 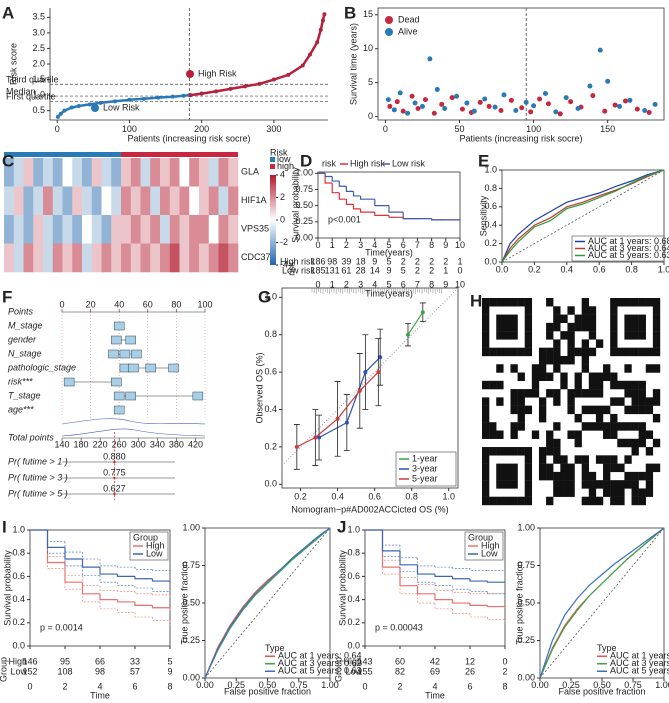 What do you see at coordinates (18, 599) in the screenshot?
I see `y-tick-label: 0.4` at bounding box center [18, 599].